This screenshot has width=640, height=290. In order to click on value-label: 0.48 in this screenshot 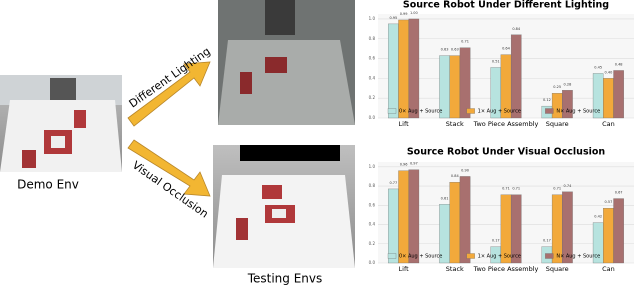, I will do `click(619, 64)`.